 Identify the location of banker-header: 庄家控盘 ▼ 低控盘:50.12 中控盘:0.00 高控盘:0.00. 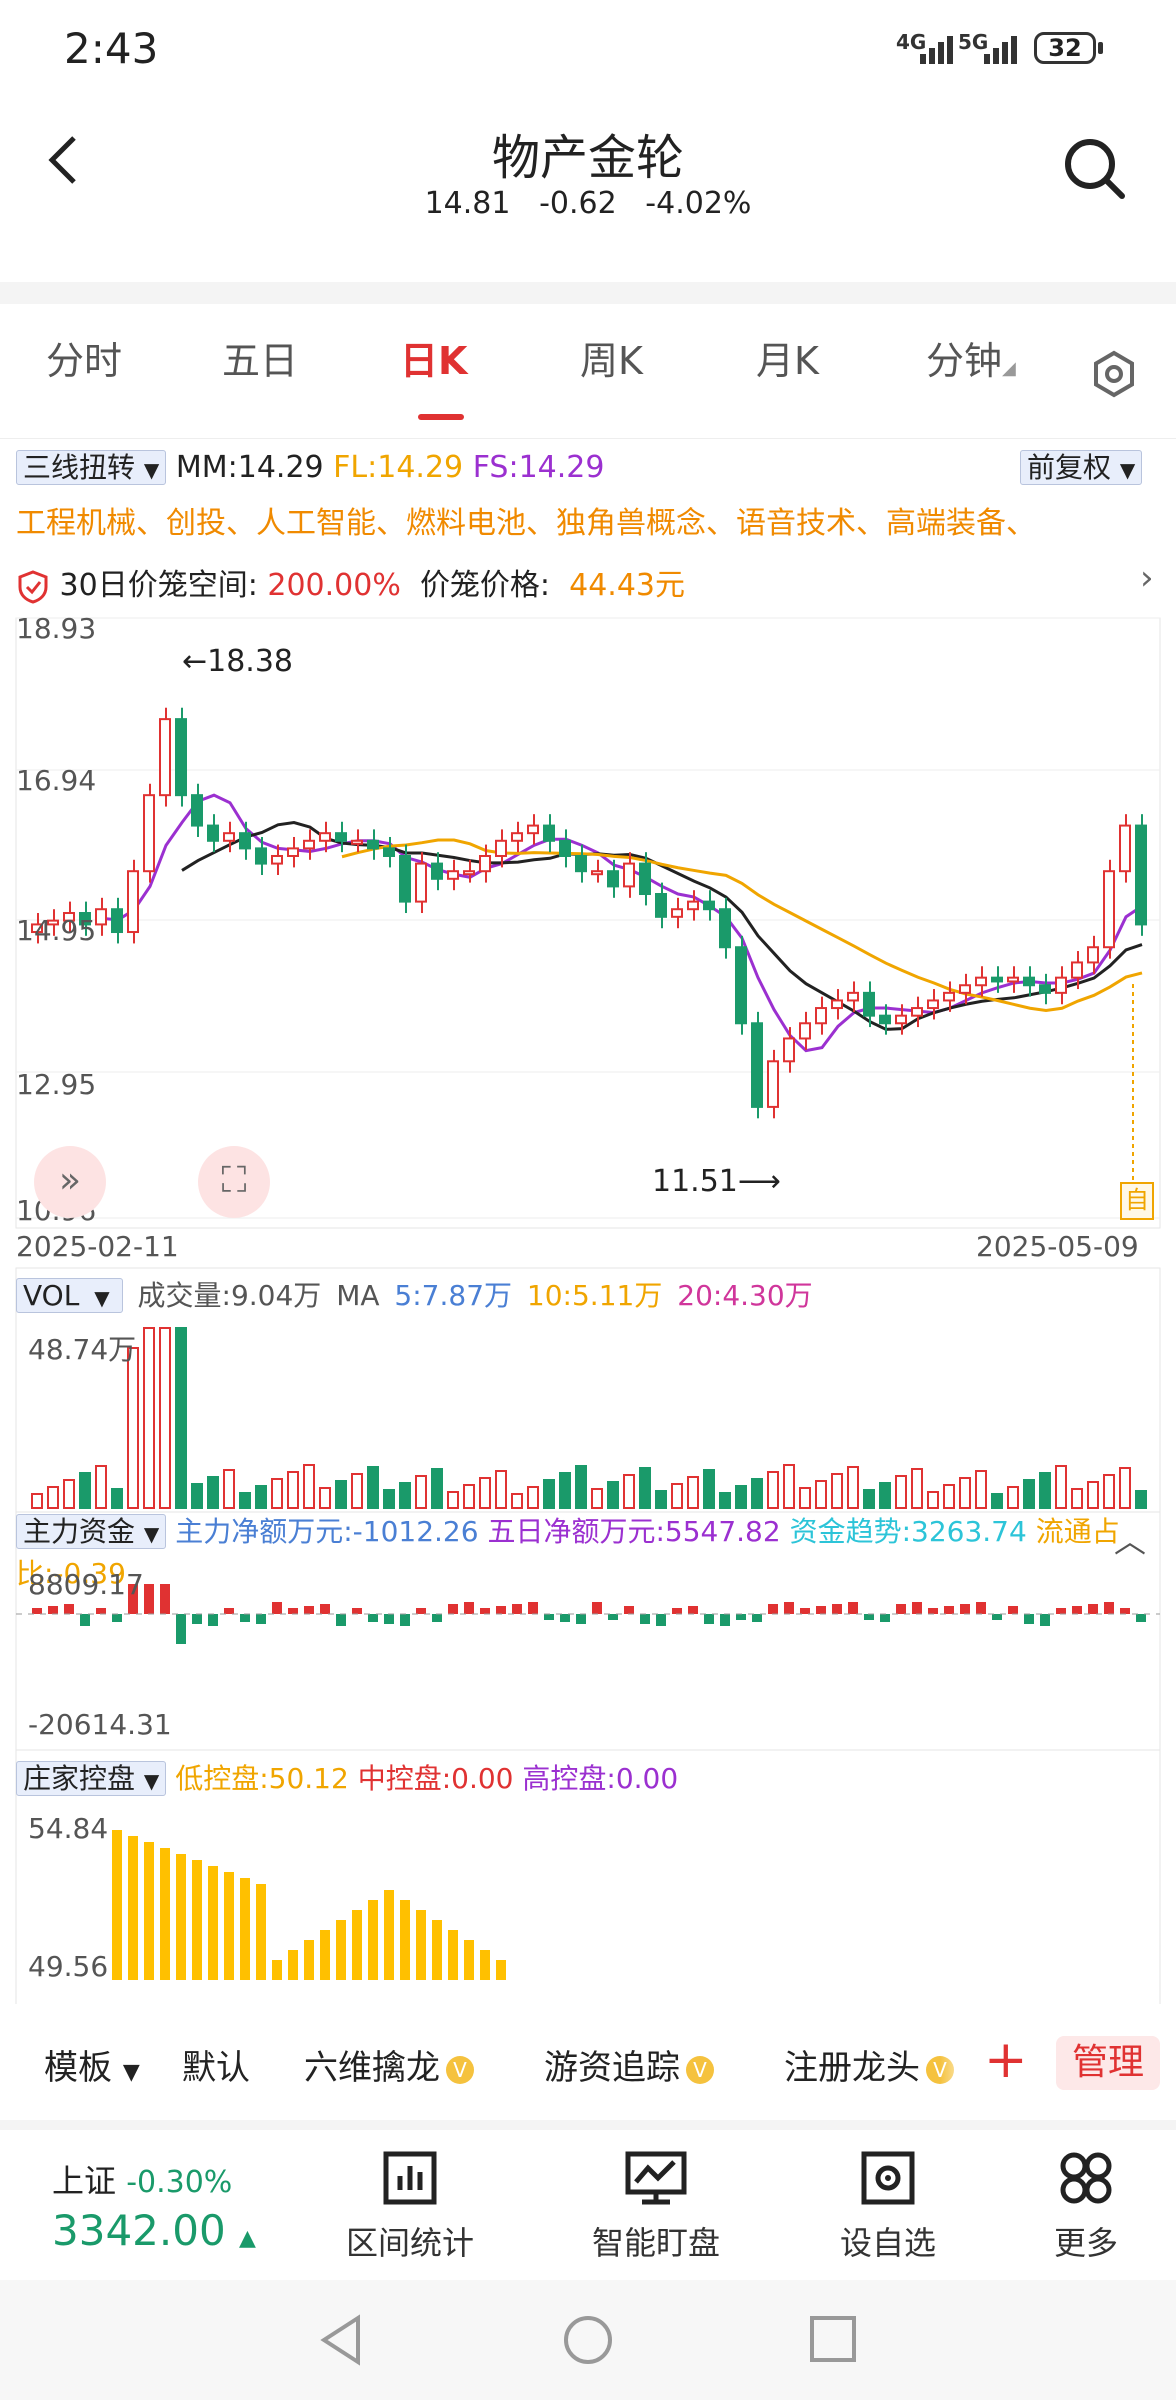
(347, 1777).